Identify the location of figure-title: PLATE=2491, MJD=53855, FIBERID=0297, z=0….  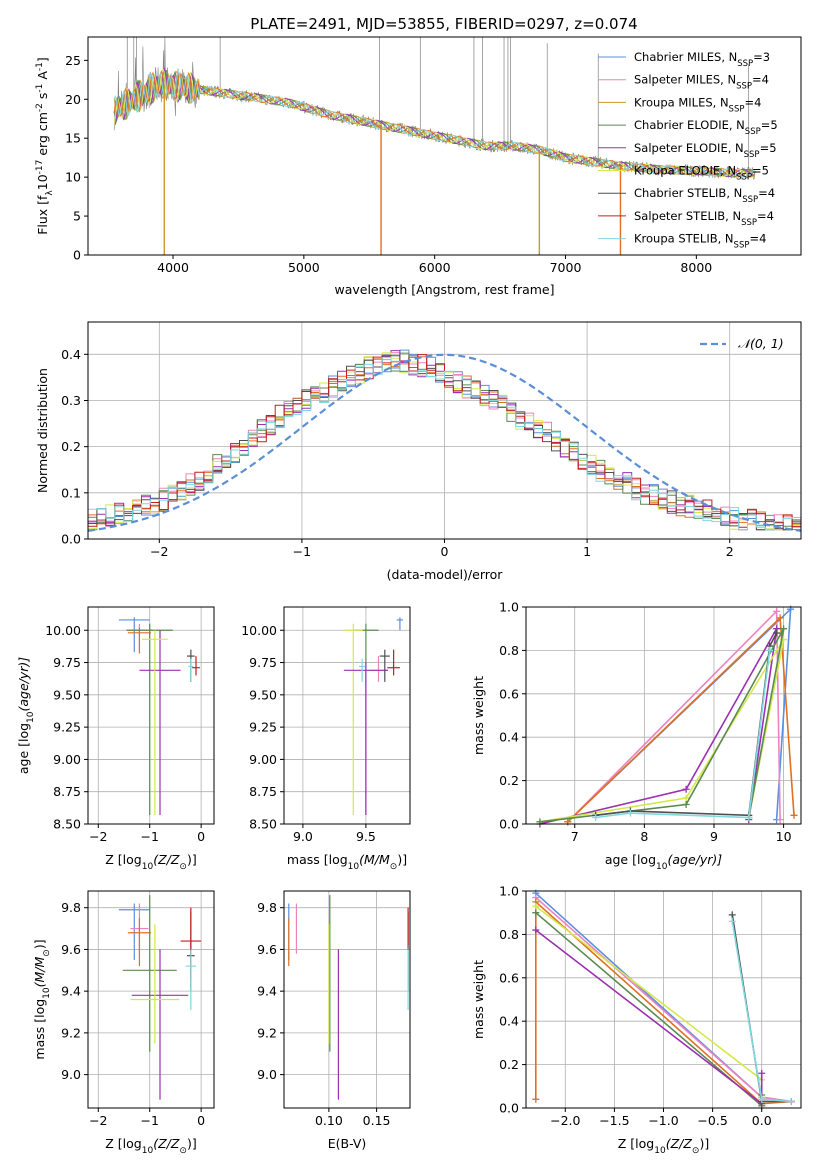
(443, 24).